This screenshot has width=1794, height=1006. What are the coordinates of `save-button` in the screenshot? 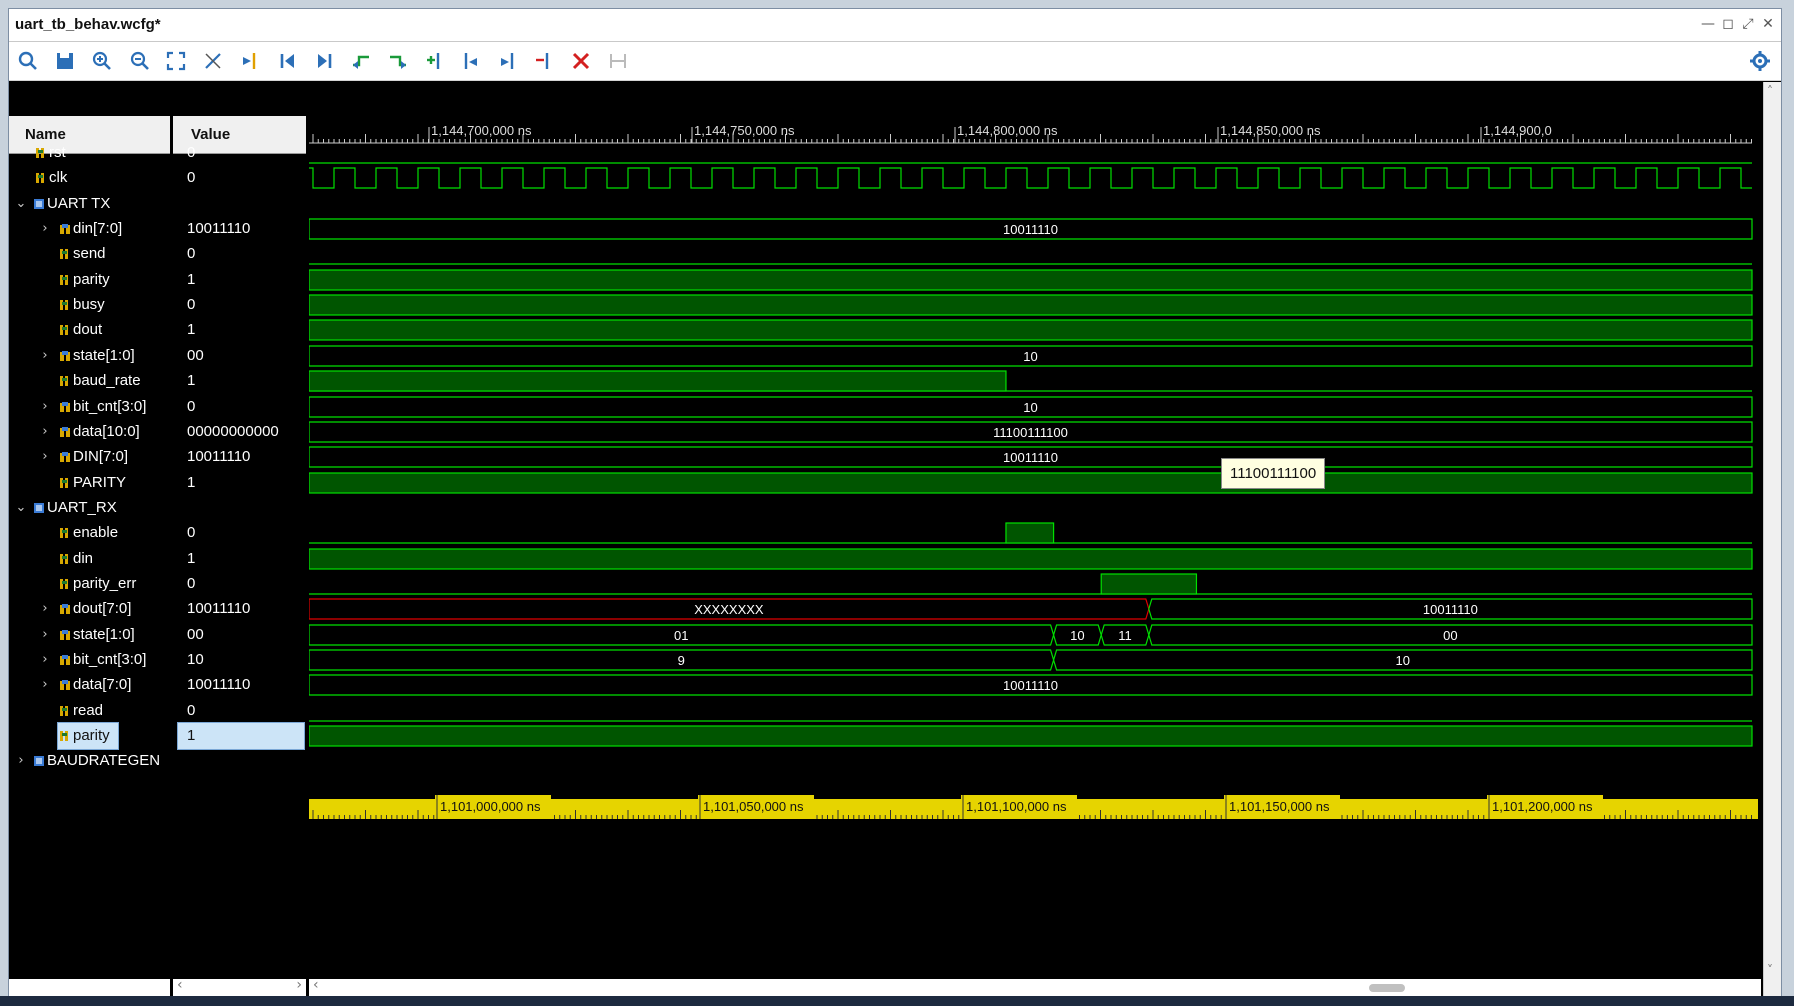 It's located at (65, 61).